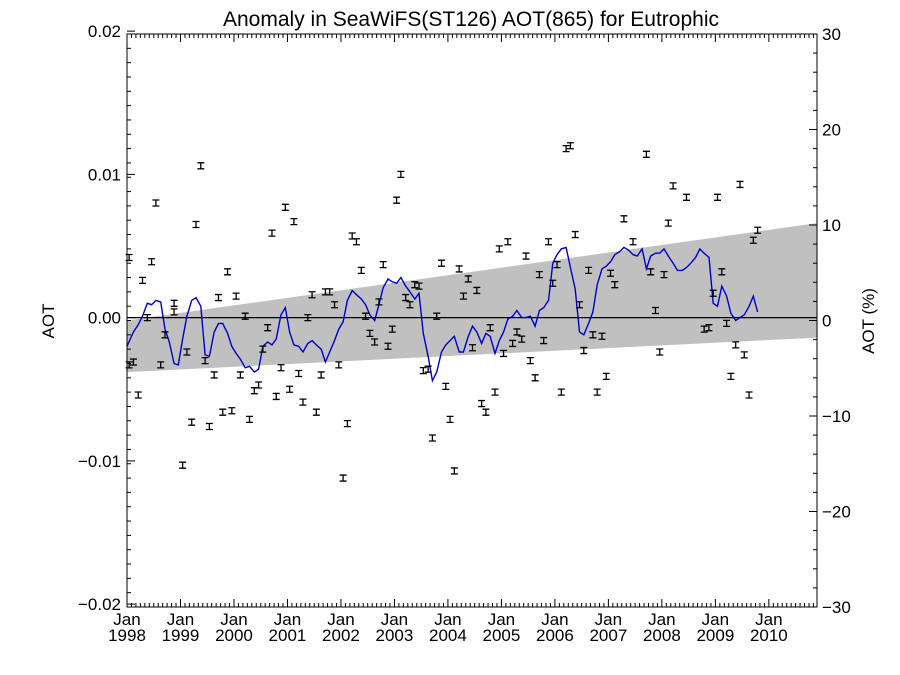 The image size is (900, 675). I want to click on y-right-tick-label: −20, so click(836, 512).